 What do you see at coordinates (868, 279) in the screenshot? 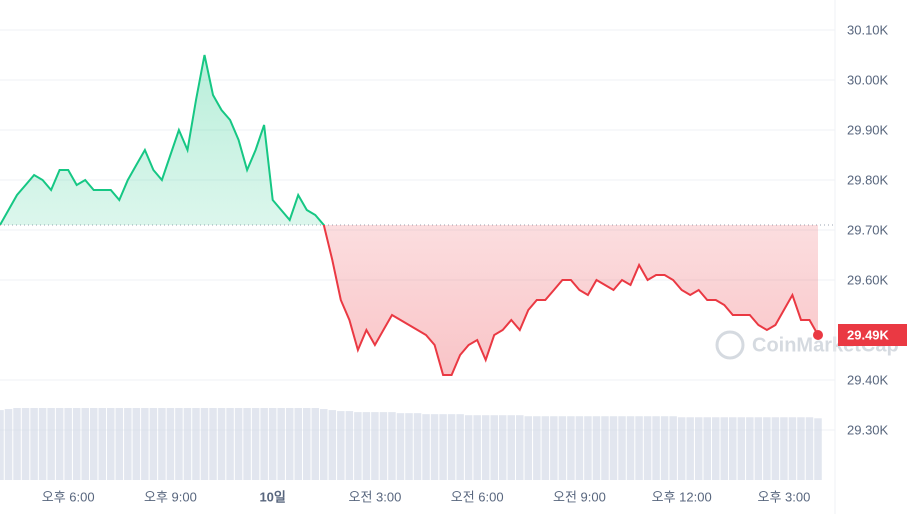
I see `y-tick-label: 29.60K` at bounding box center [868, 279].